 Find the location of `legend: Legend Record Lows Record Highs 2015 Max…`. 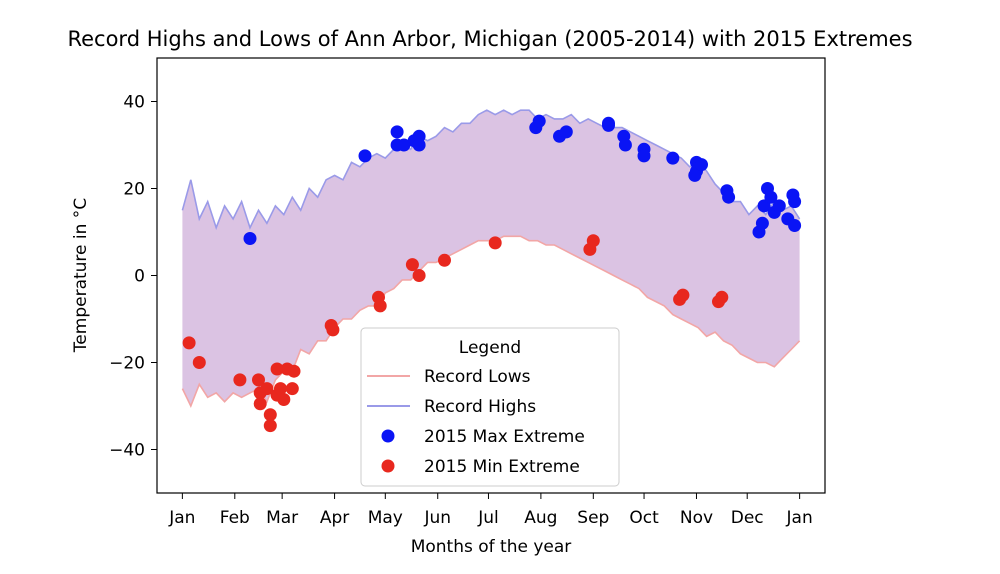

legend: Legend Record Lows Record Highs 2015 Max… is located at coordinates (490, 407).